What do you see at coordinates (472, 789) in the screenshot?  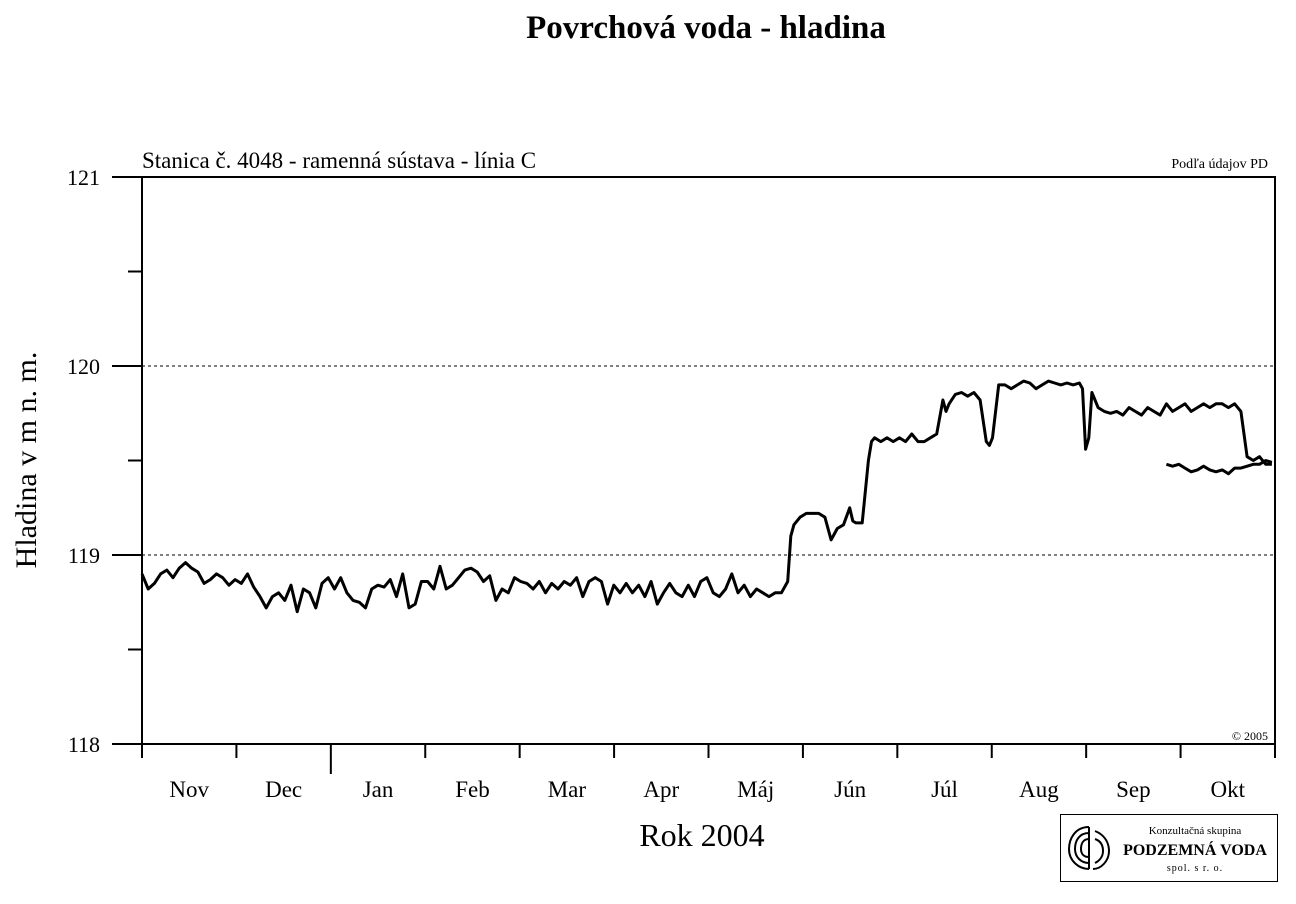 I see `x-tick-label: Feb` at bounding box center [472, 789].